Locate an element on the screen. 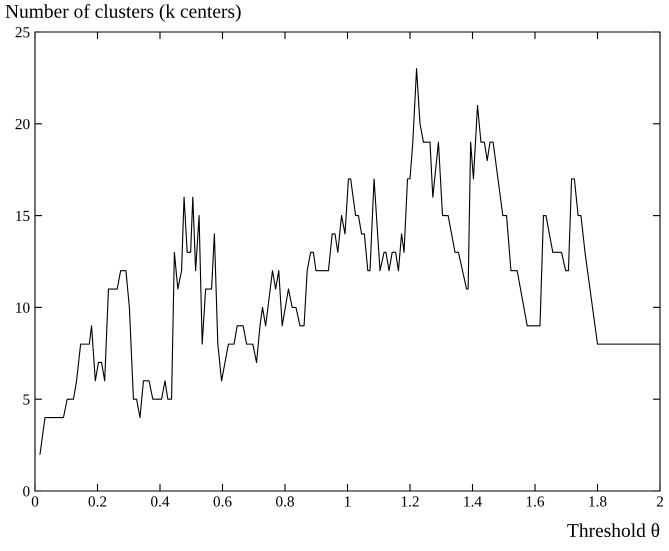  x-tick-label: 0.4 is located at coordinates (160, 501).